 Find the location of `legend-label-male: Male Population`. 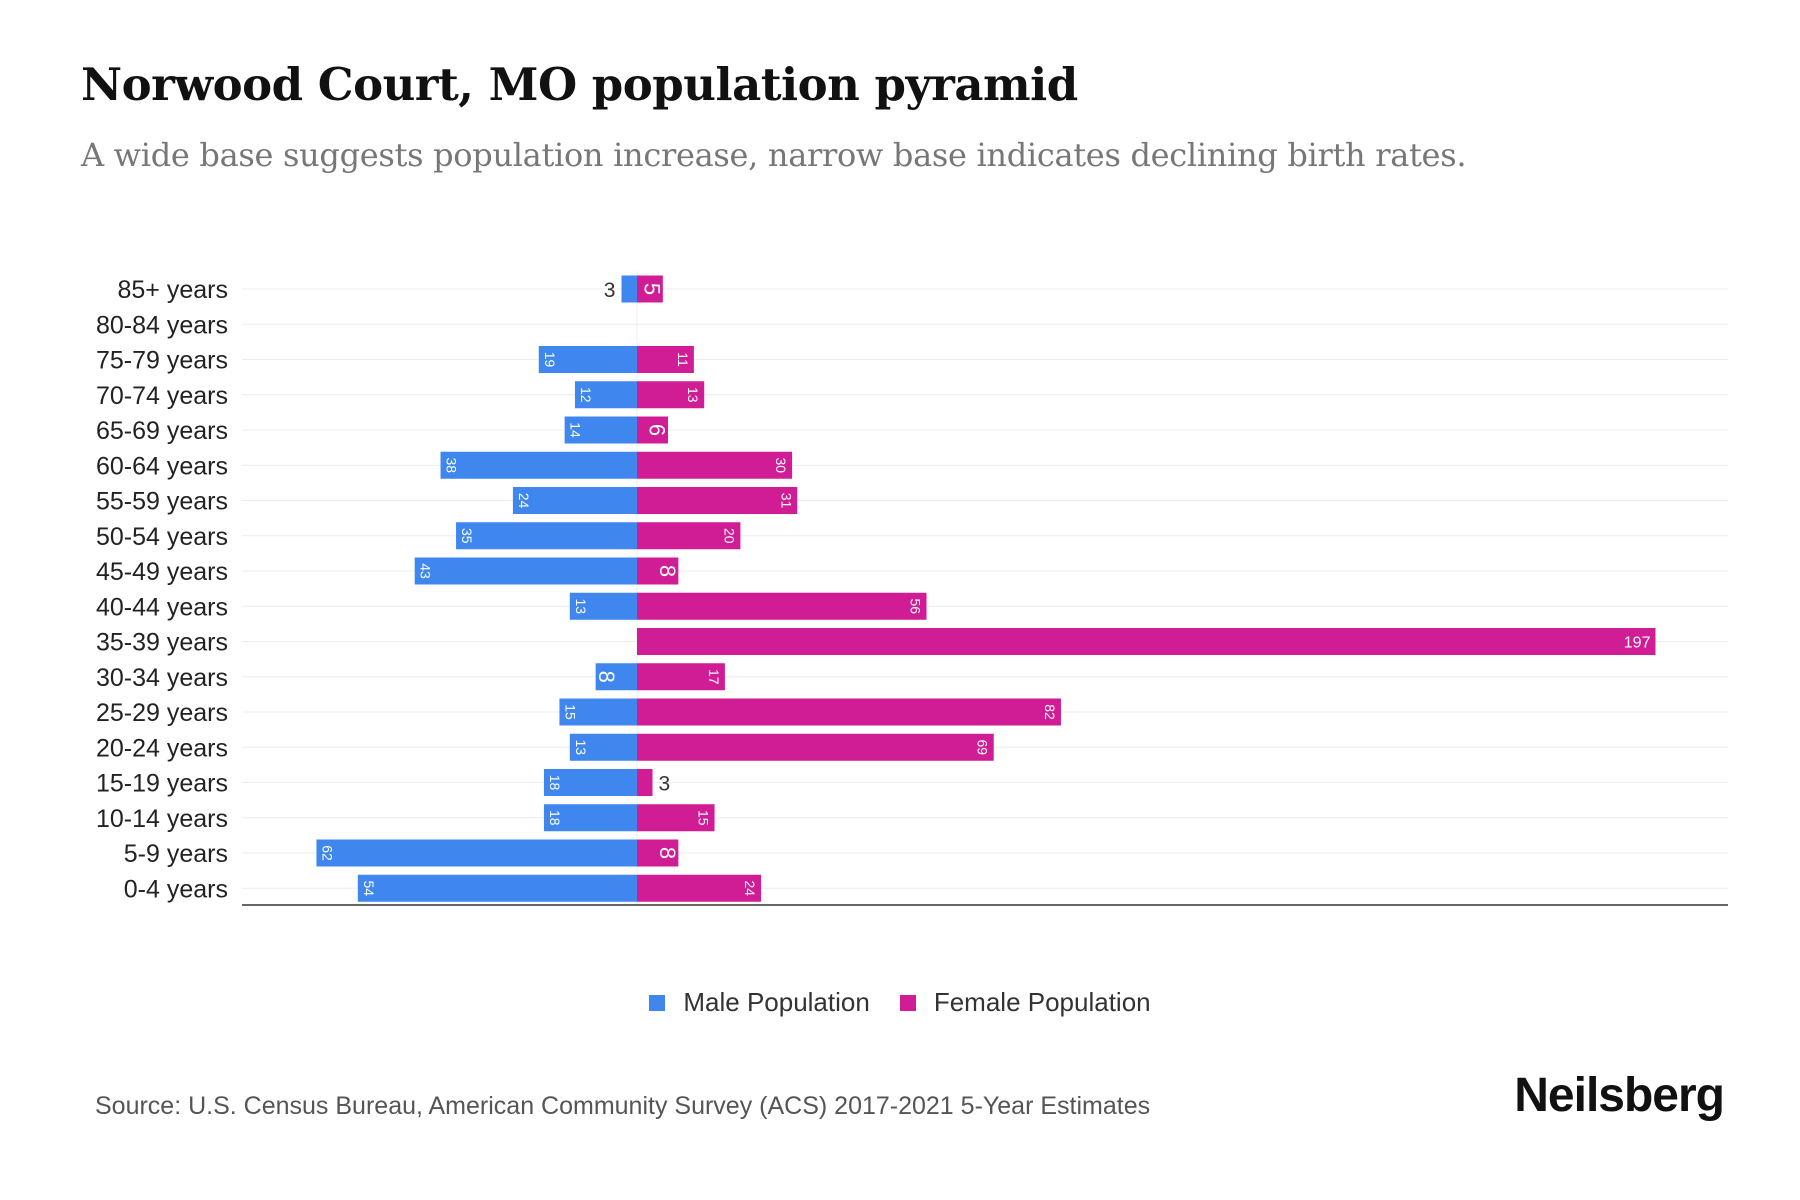

legend-label-male: Male Population is located at coordinates (776, 1002).